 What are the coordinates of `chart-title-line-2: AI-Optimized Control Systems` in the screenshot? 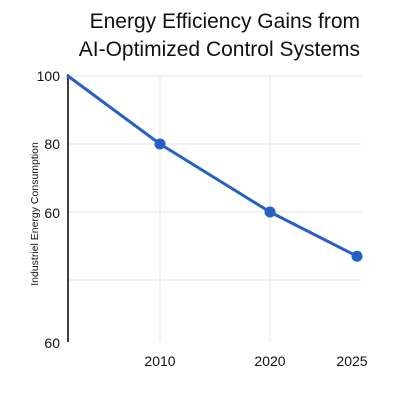 It's located at (219, 49).